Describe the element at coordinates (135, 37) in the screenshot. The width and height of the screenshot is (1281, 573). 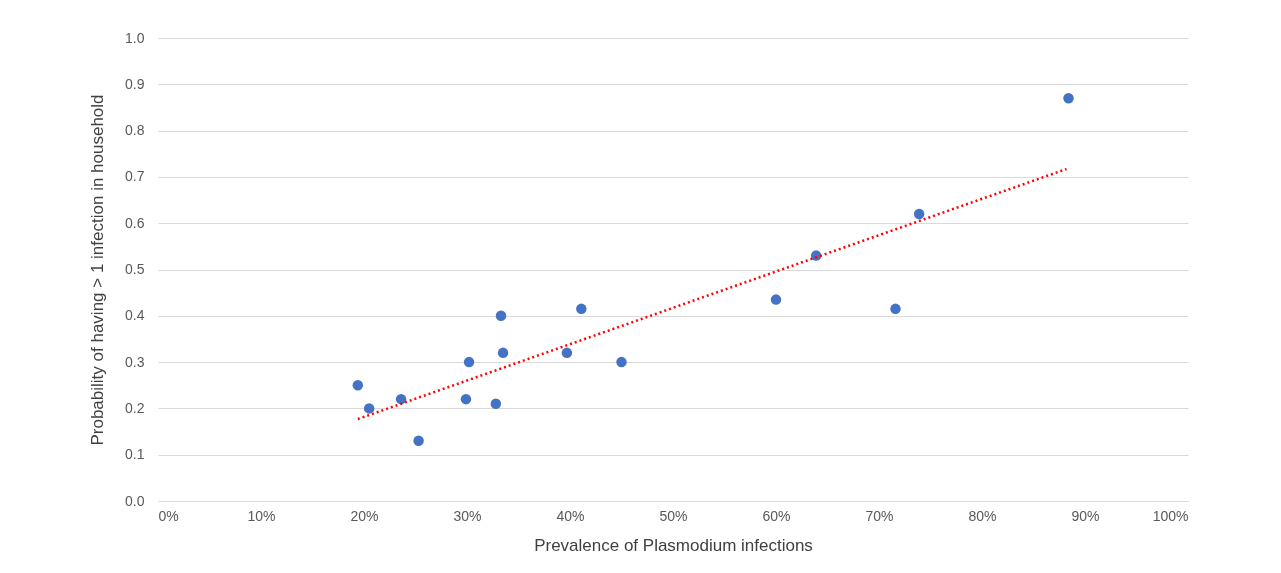
I see `y-tick-label: 1.0` at that location.